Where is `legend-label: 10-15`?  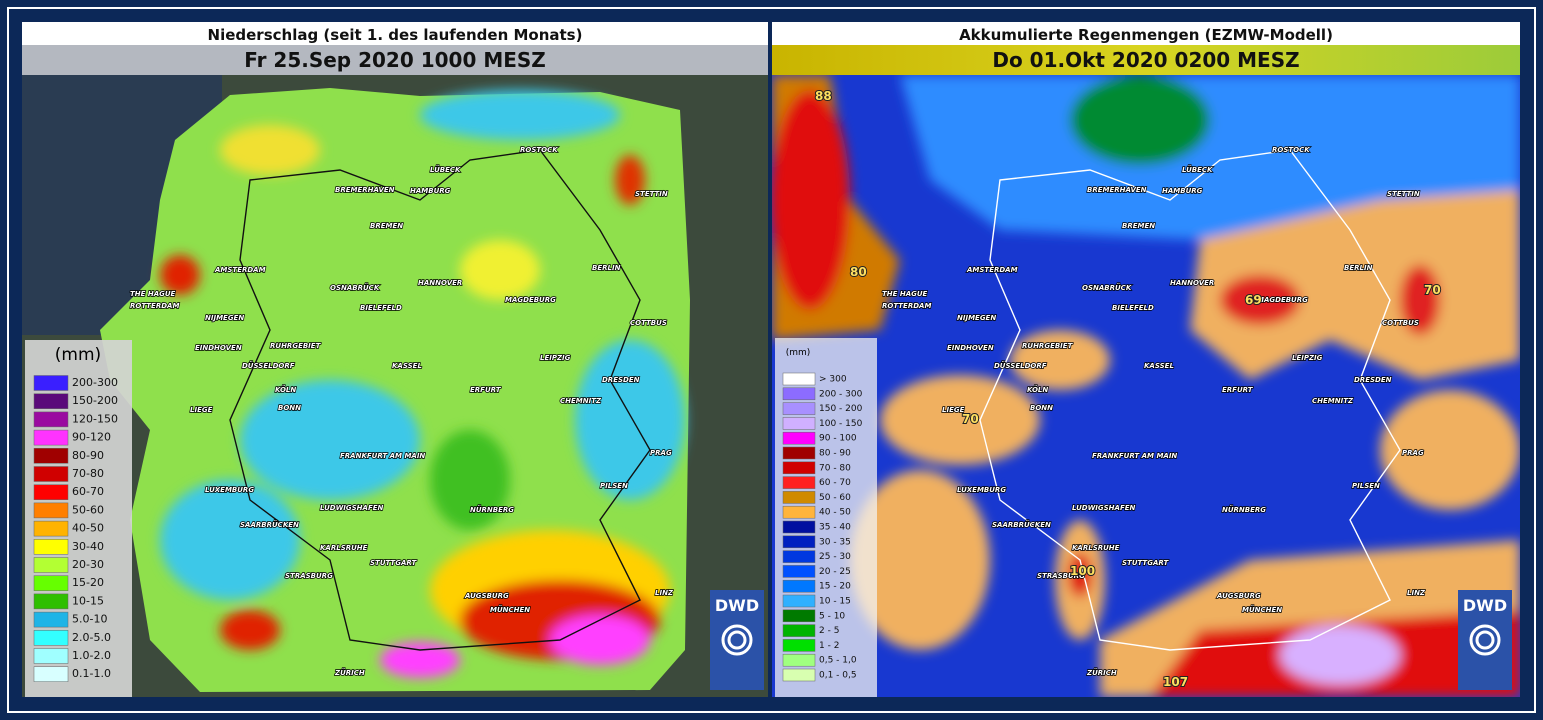
legend-label: 10-15 is located at coordinates (88, 600).